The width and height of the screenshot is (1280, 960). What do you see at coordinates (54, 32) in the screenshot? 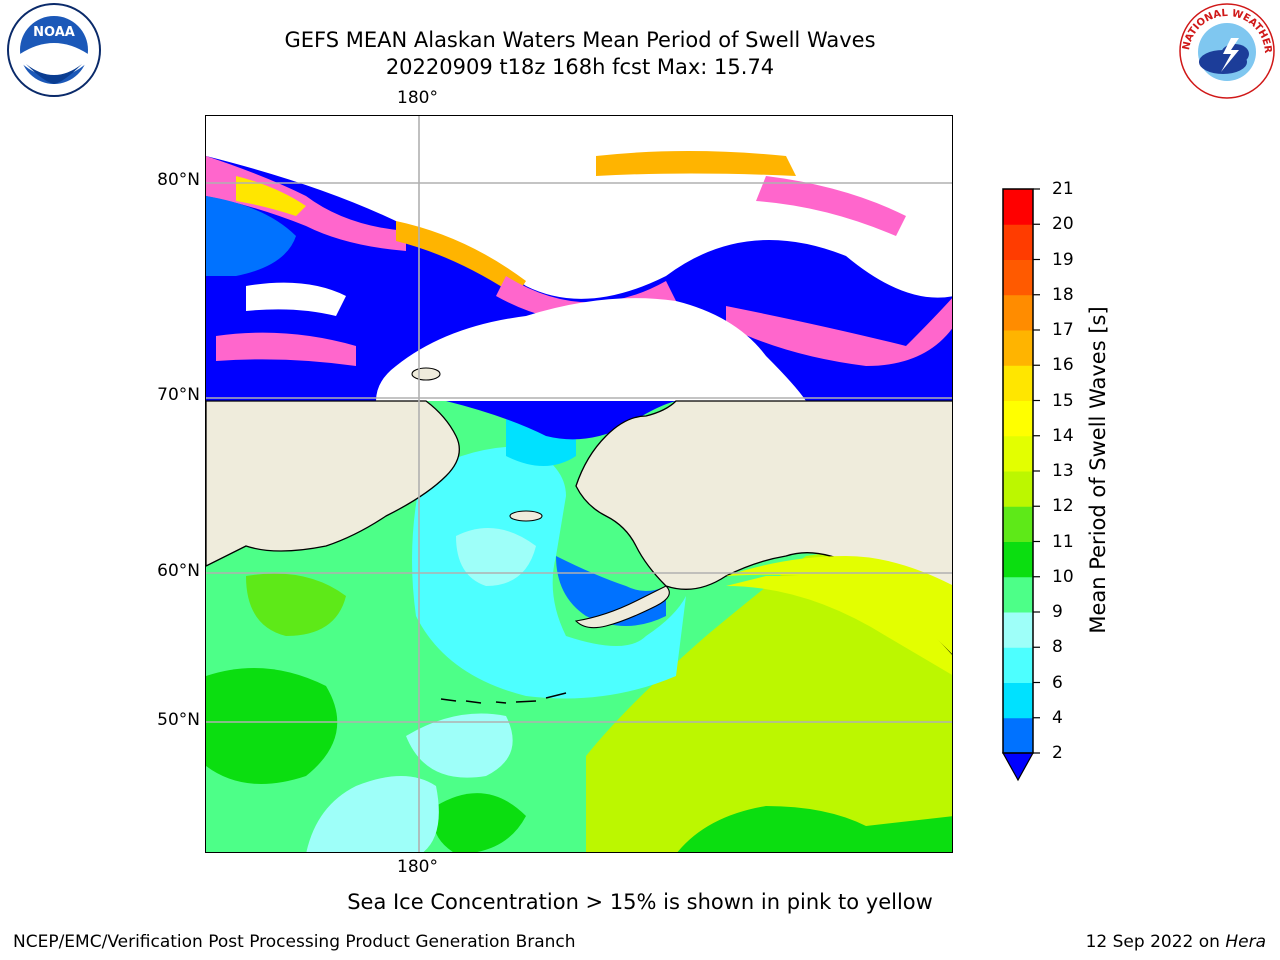
I see `noaa-logo-text: NOAA` at bounding box center [54, 32].